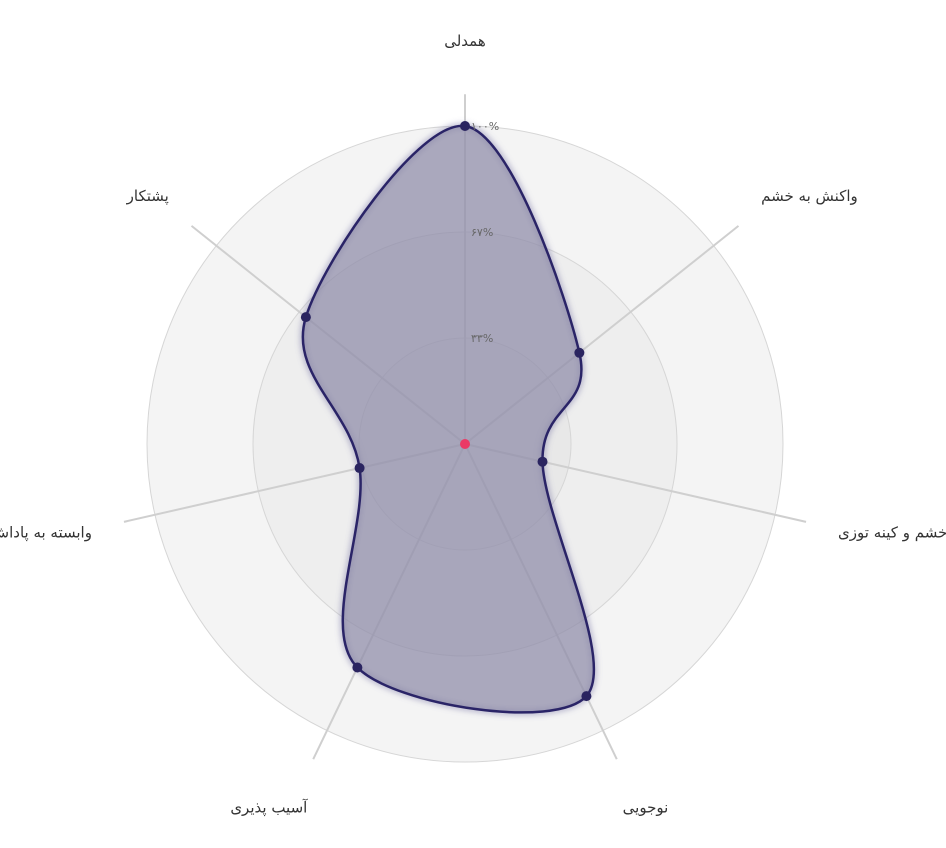  What do you see at coordinates (809, 196) in the screenshot?
I see `axis-label-2: واکنش به خشم` at bounding box center [809, 196].